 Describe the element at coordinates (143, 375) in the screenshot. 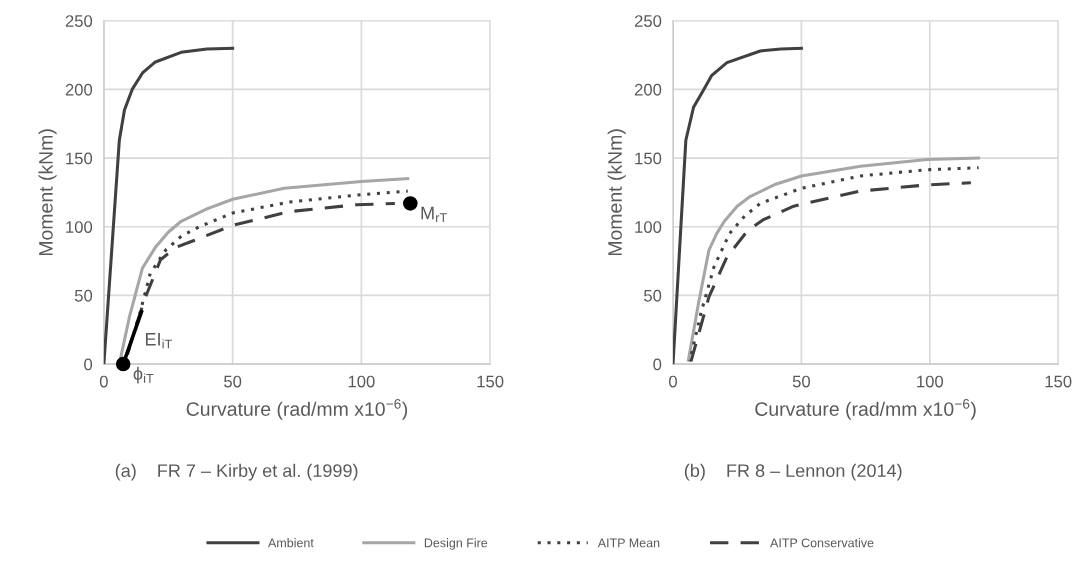

I see `annotation: ϕ$_{iT}$` at that location.